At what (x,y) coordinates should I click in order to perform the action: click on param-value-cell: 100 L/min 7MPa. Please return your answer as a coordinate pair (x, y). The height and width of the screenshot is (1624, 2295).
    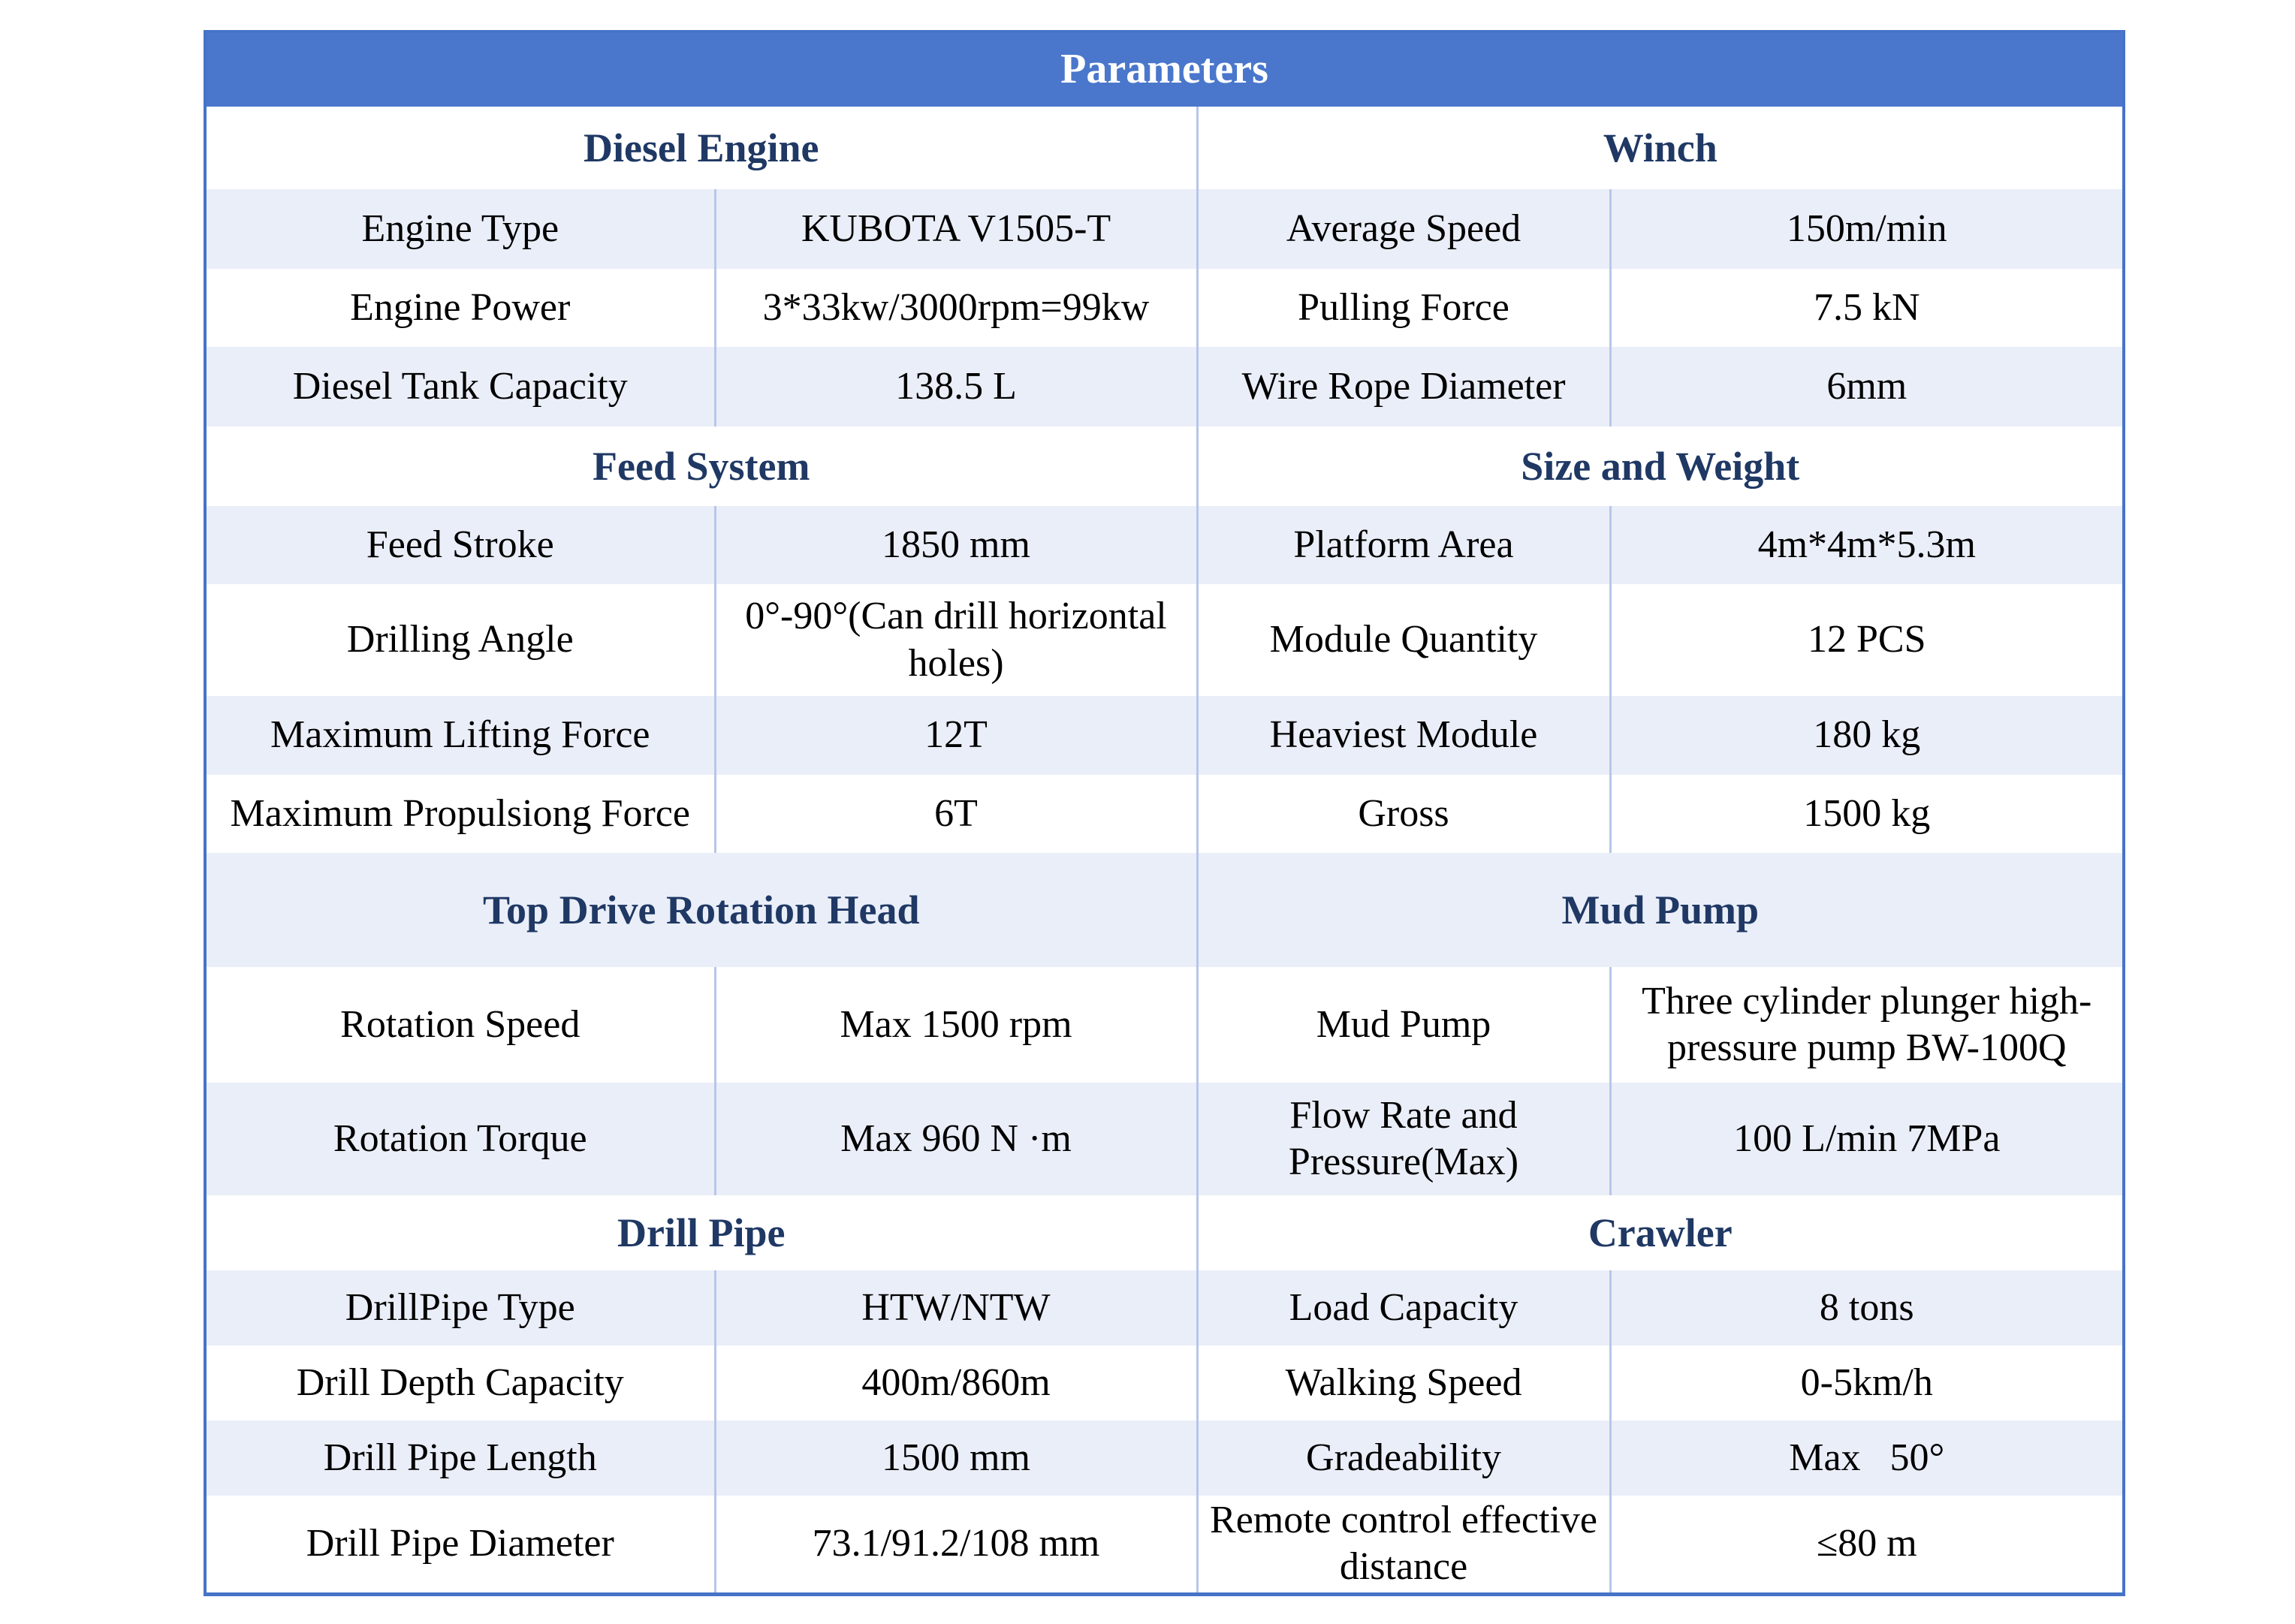
    Looking at the image, I should click on (1867, 1139).